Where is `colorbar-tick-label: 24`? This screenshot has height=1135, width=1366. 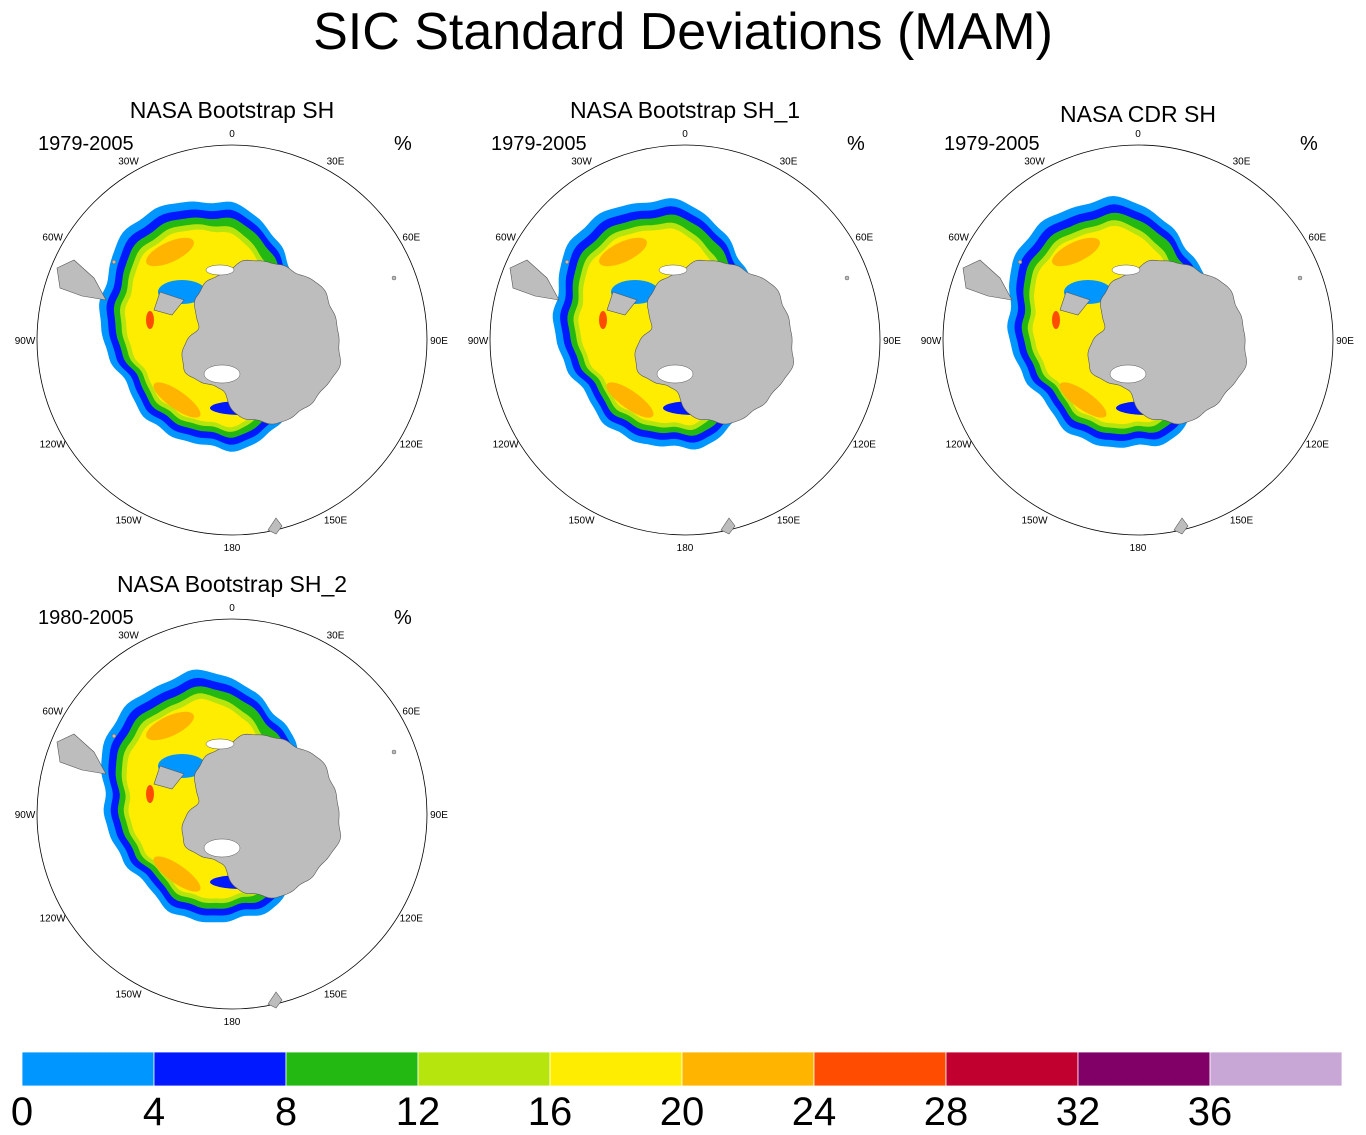 colorbar-tick-label: 24 is located at coordinates (814, 1112).